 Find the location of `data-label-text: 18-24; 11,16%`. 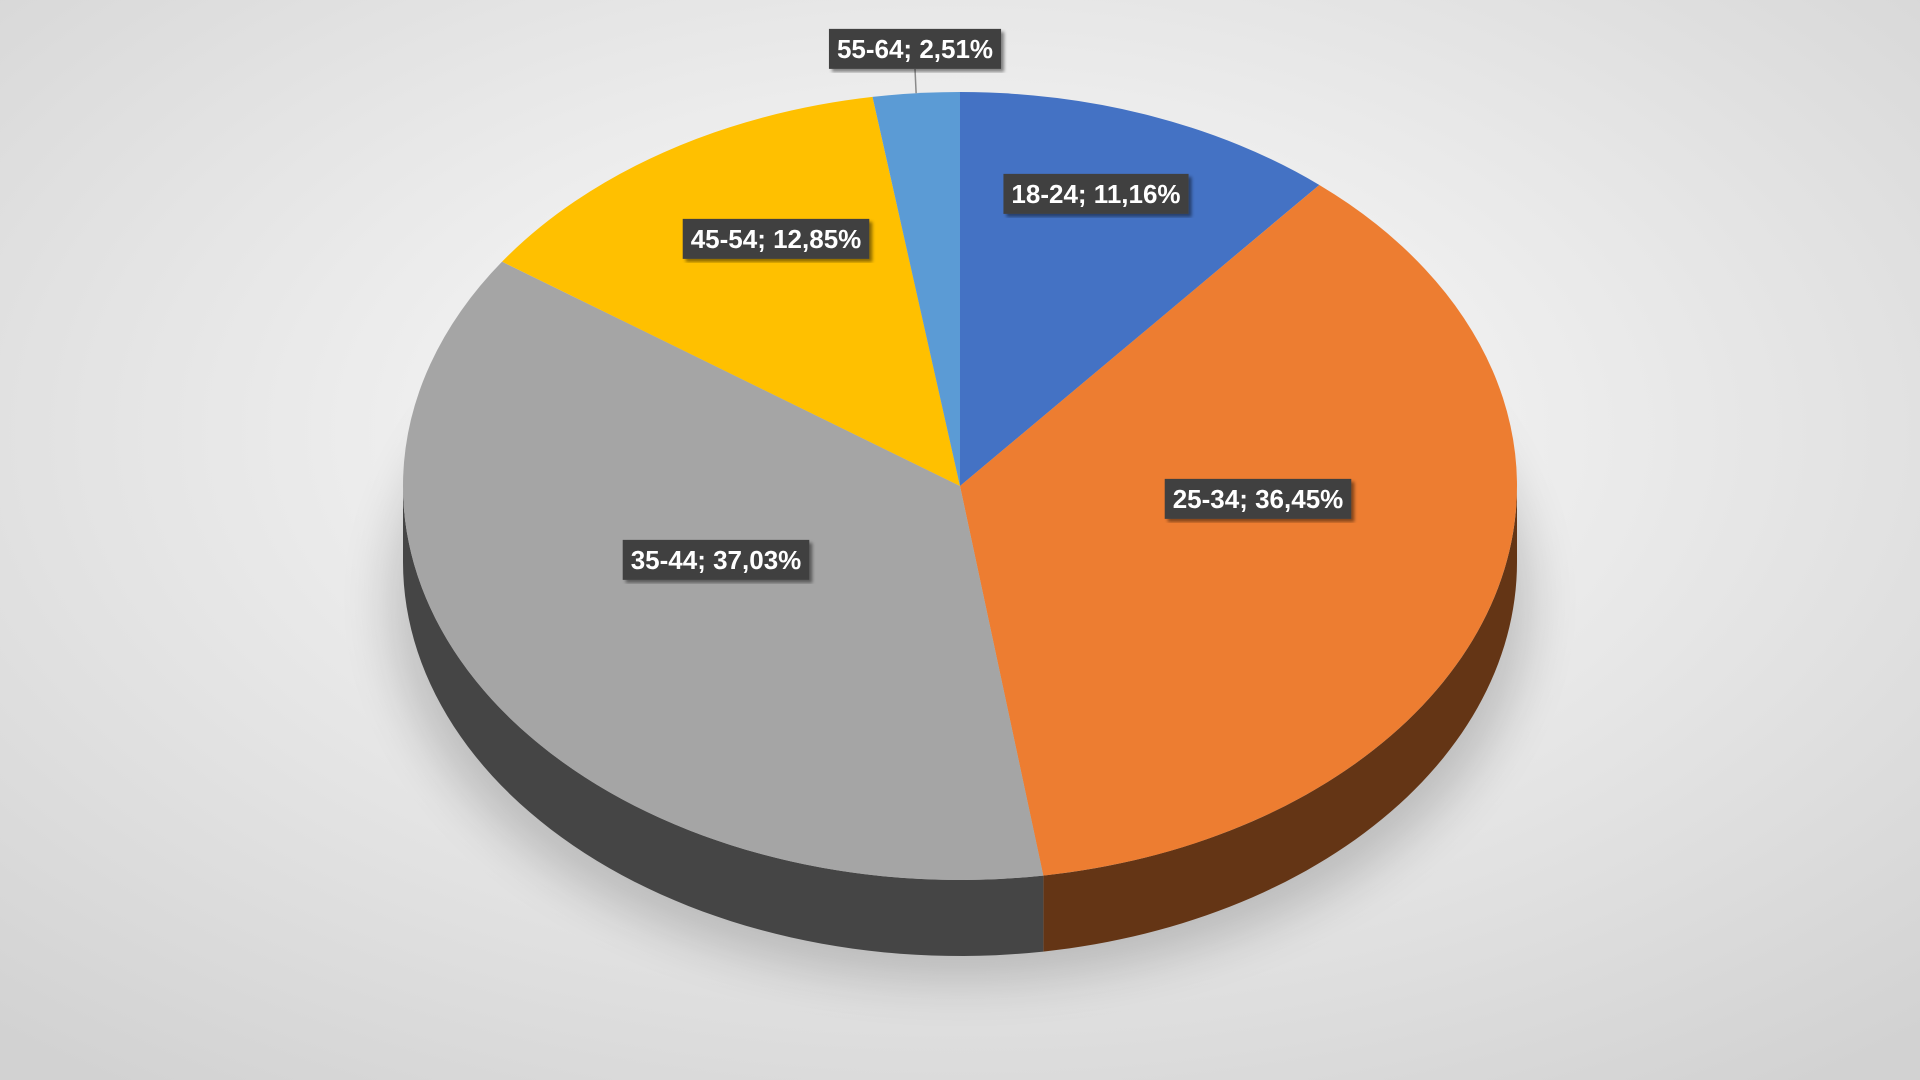

data-label-text: 18-24; 11,16% is located at coordinates (1095, 194).